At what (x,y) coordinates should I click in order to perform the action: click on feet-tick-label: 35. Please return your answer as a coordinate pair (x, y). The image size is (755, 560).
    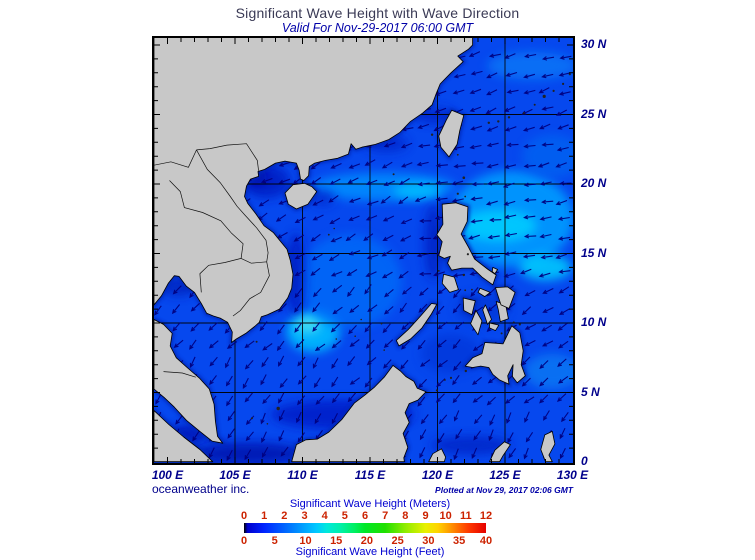
    Looking at the image, I should click on (459, 541).